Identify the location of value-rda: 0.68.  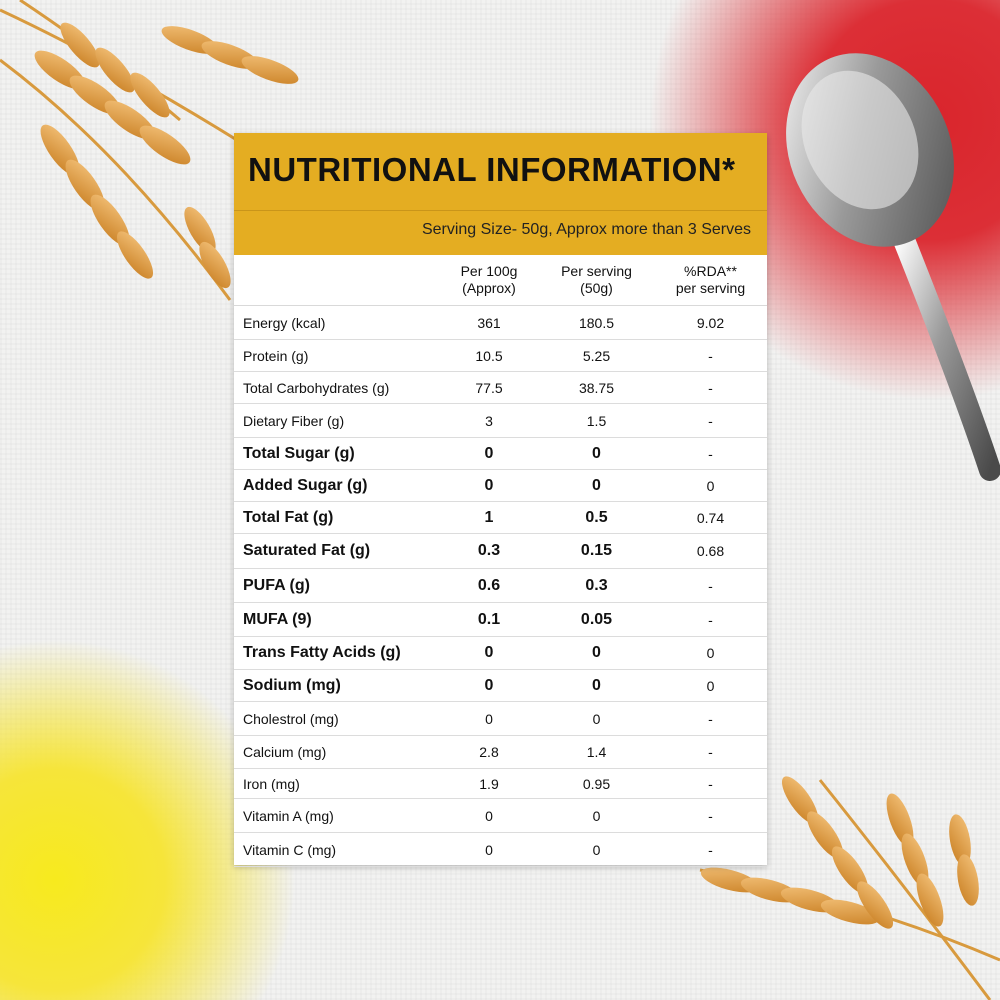
(710, 551).